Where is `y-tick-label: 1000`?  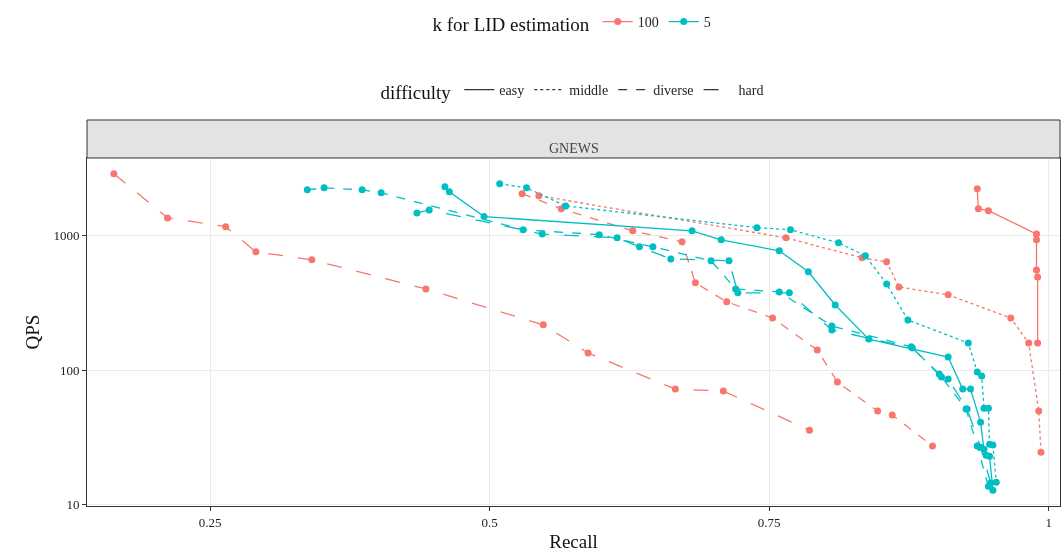
y-tick-label: 1000 is located at coordinates (66, 236).